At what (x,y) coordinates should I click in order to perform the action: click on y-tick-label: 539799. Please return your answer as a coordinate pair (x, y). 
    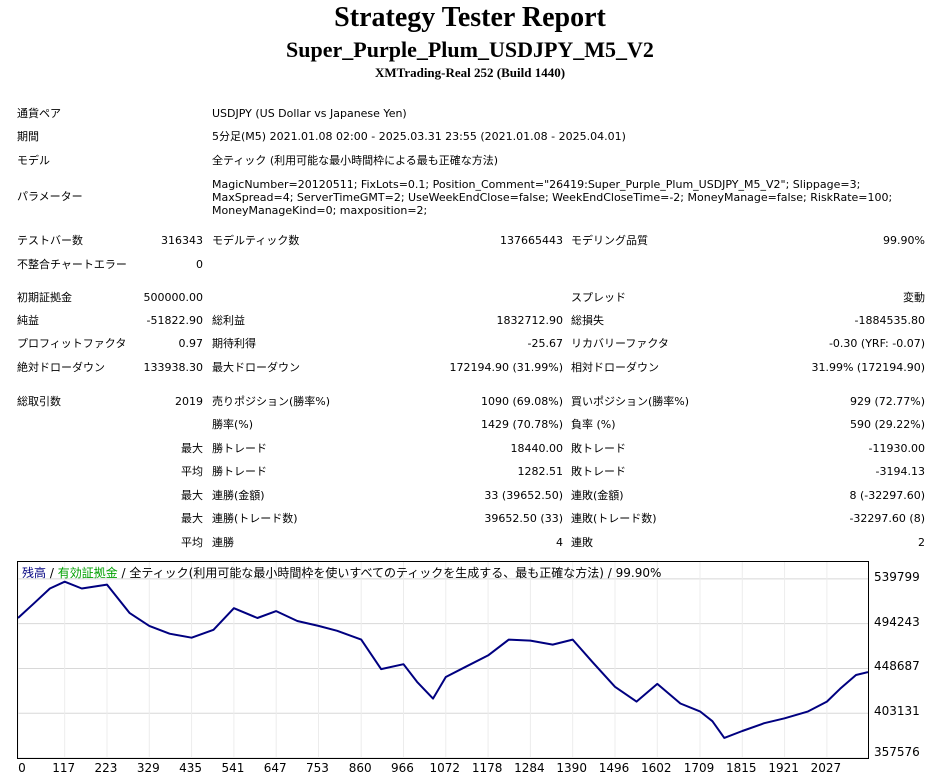
    Looking at the image, I should click on (897, 576).